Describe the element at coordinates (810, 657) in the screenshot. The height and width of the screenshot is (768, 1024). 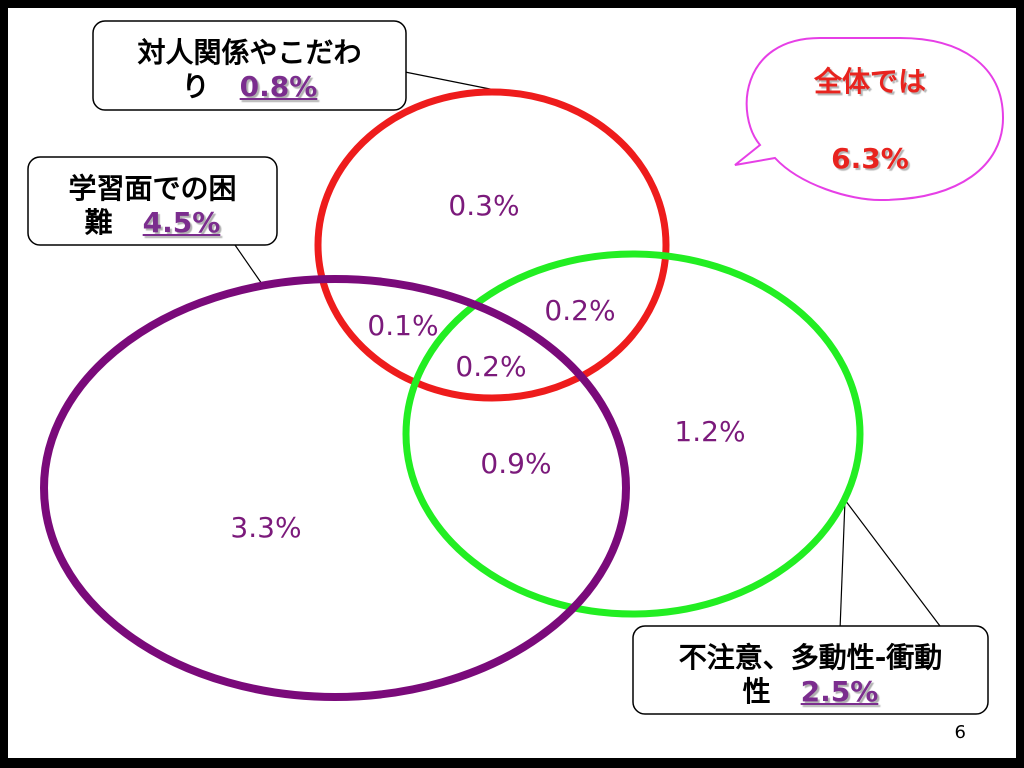
I see `adhd-callout-line1: 不注意、多動性-衝動` at that location.